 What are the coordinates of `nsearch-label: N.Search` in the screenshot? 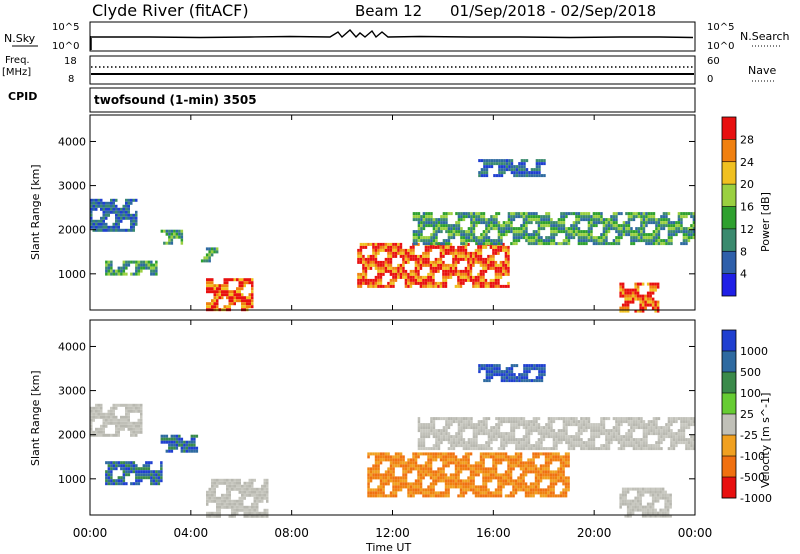 It's located at (765, 36).